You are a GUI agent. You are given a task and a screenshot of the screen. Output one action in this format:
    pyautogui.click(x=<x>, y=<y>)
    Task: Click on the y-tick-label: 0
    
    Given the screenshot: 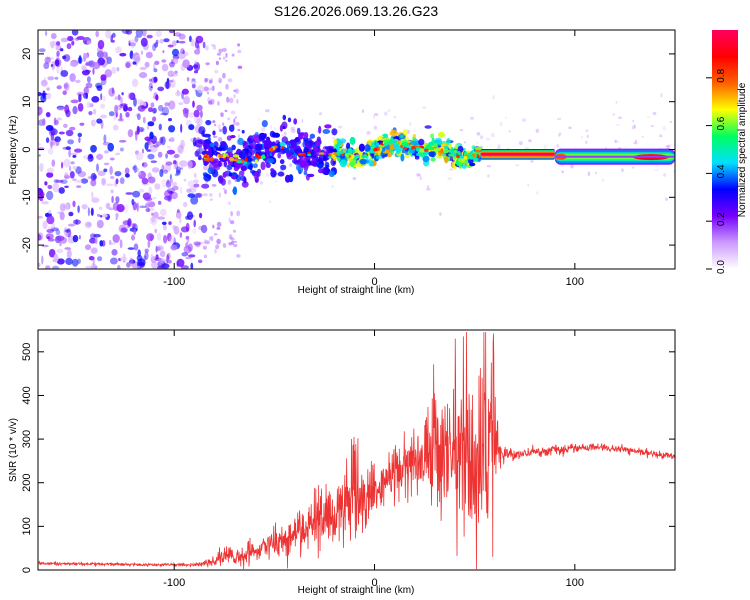 What is the action you would take?
    pyautogui.click(x=27, y=570)
    